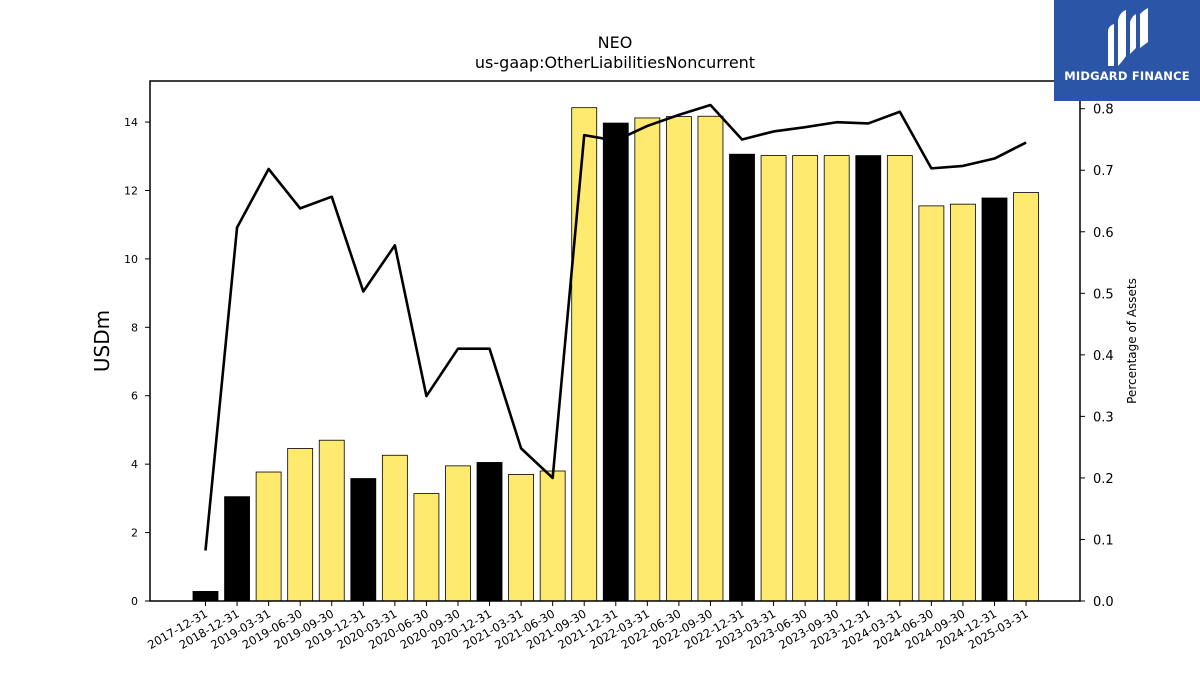  Describe the element at coordinates (1103, 294) in the screenshot. I see `y2-tick-label: 0.5` at that location.